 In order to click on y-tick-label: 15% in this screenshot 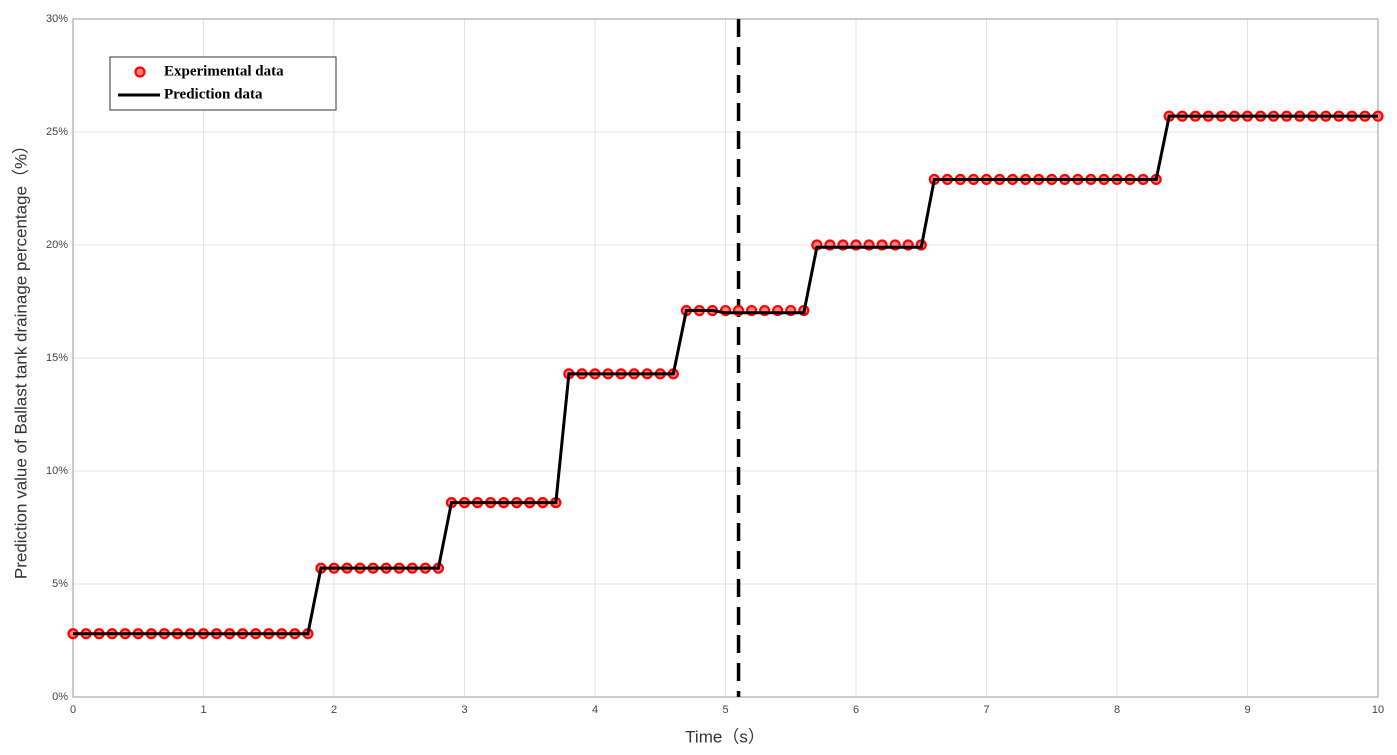, I will do `click(57, 358)`.